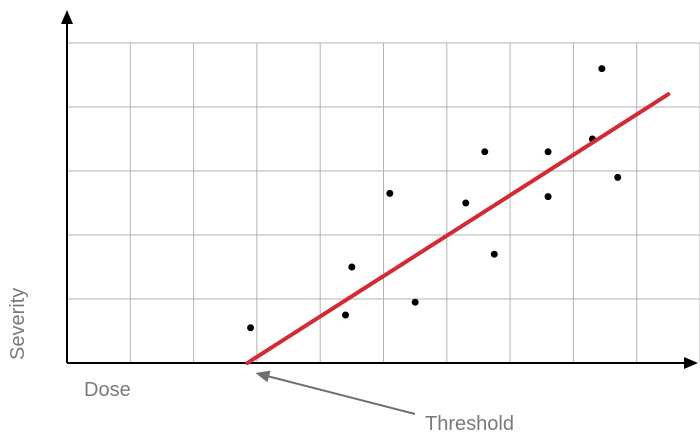 The height and width of the screenshot is (435, 700). Describe the element at coordinates (18, 324) in the screenshot. I see `y-axis-label: Severity` at that location.